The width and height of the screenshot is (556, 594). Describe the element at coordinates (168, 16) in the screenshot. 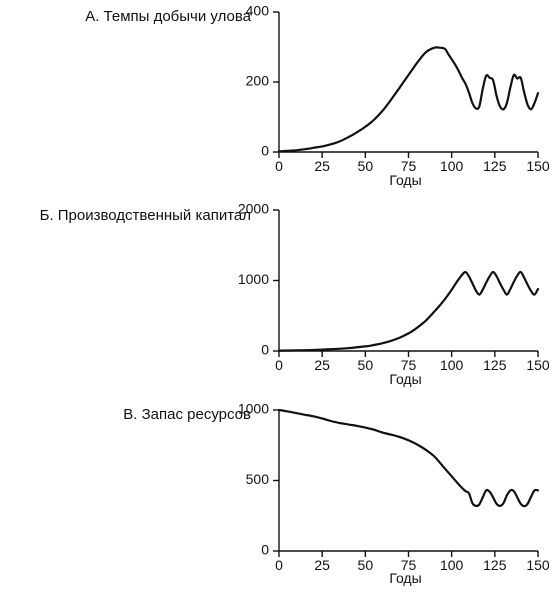

I see `chart-title: А. Темпы добычи улова` at that location.